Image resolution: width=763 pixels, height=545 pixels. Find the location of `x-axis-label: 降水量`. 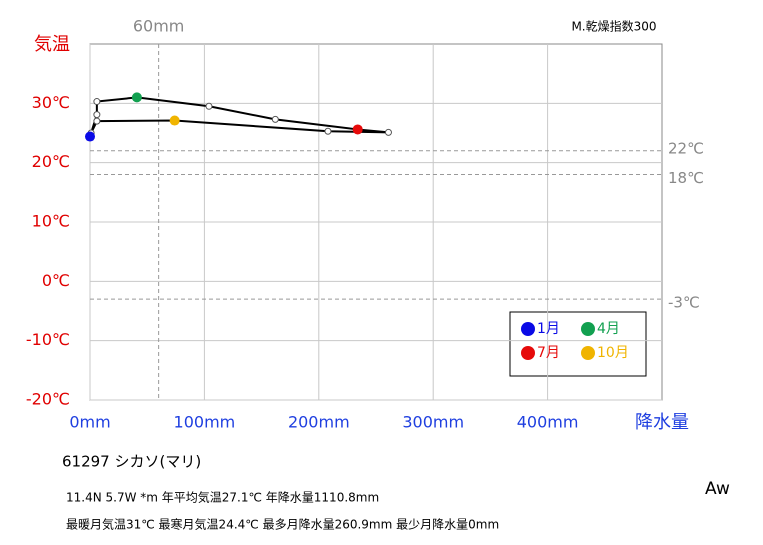

x-axis-label: 降水量 is located at coordinates (662, 422).